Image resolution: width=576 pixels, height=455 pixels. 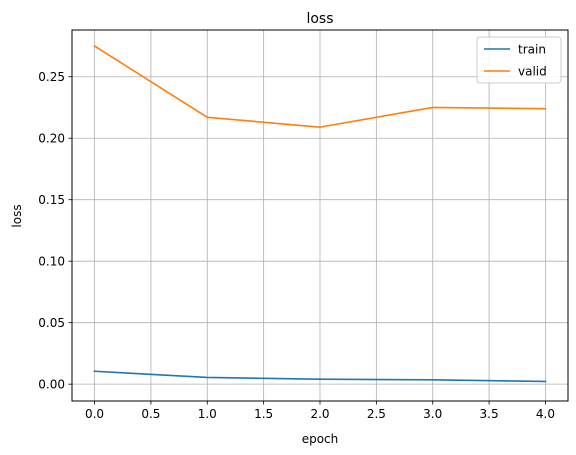 I want to click on x-tick-label: 1.0, so click(x=207, y=414).